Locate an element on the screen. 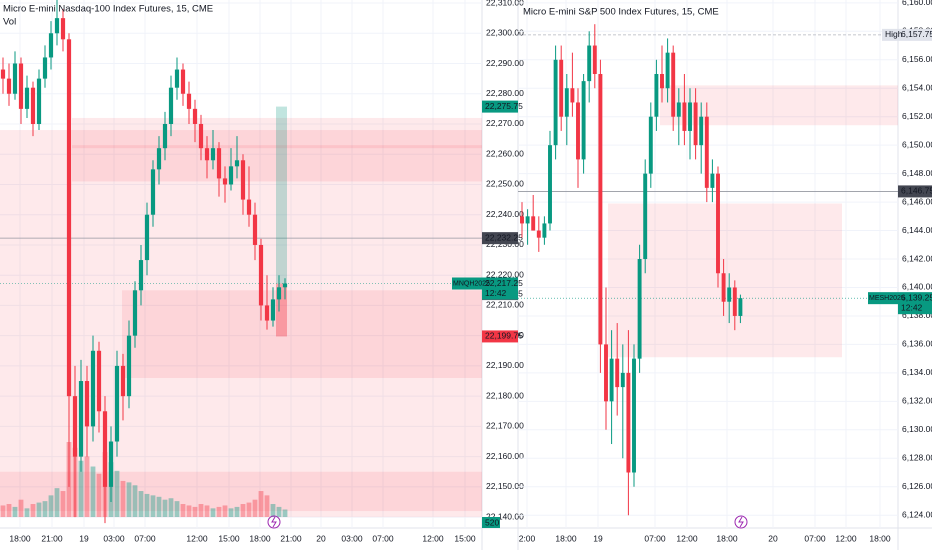 This screenshot has width=932, height=550. volume-value-label: 520 is located at coordinates (492, 522).